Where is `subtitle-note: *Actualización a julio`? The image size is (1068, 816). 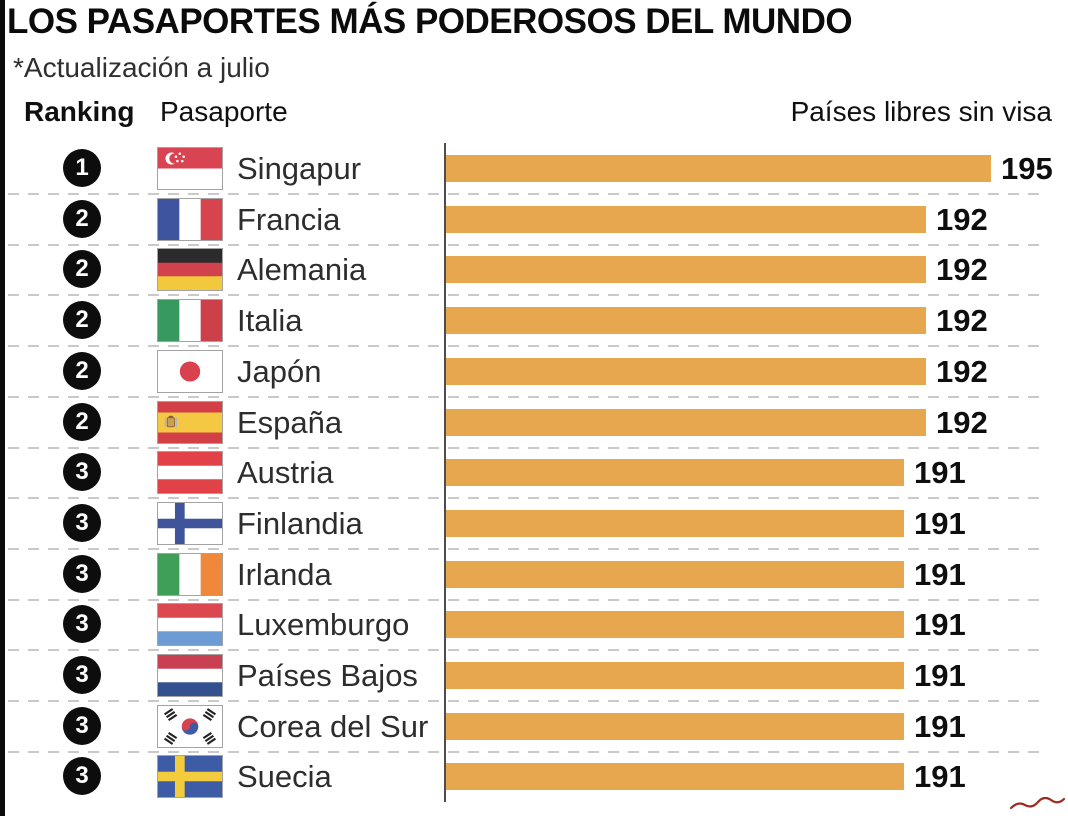
subtitle-note: *Actualización a julio is located at coordinates (141, 67).